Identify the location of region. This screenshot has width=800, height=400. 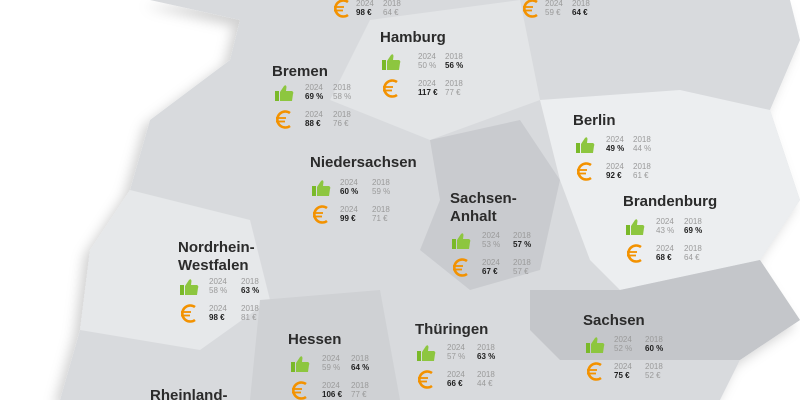
(175, 270).